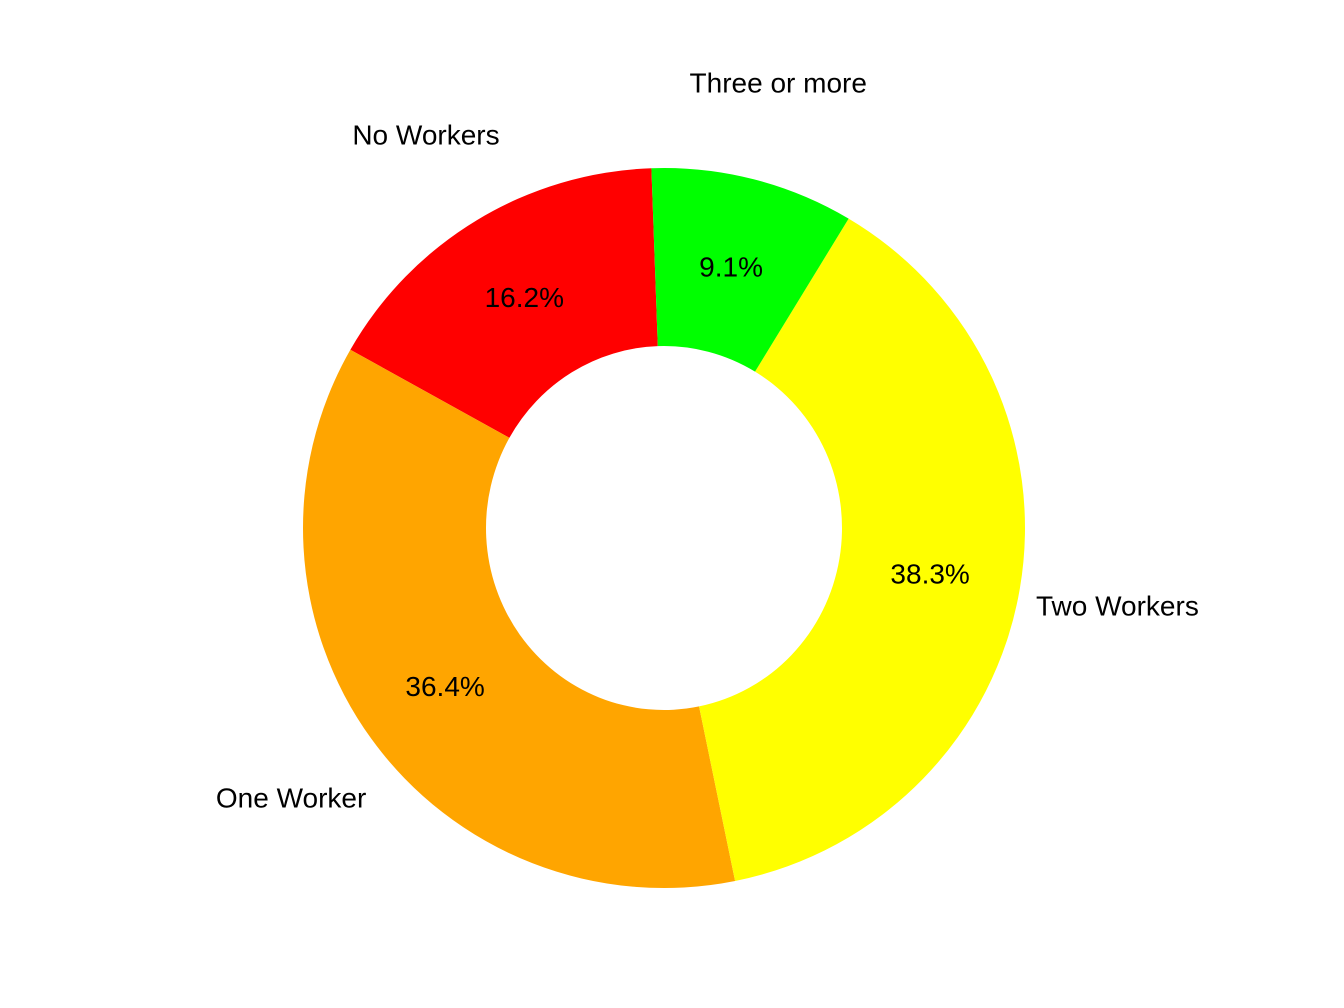  I want to click on slice-three-or-more, so click(750, 270).